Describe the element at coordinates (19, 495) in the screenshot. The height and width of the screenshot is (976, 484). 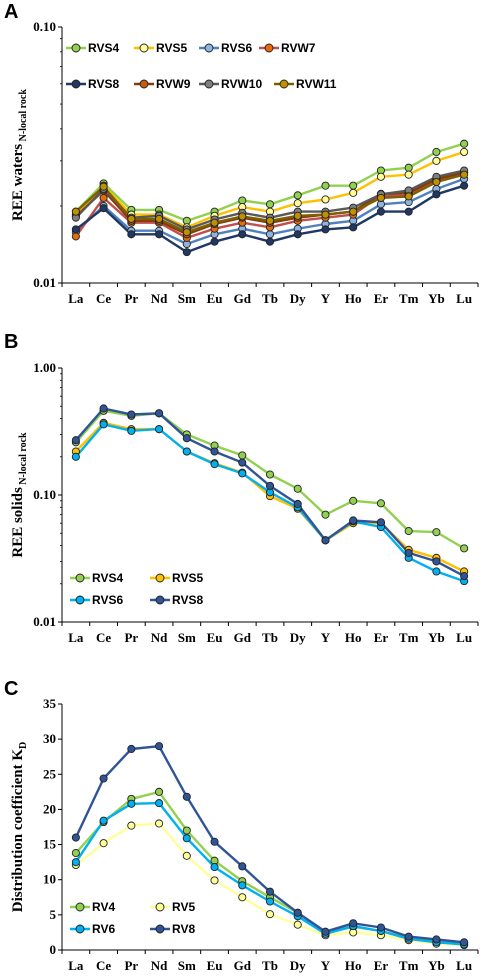
I see `y-axis-label: REE solids N-local rock` at that location.